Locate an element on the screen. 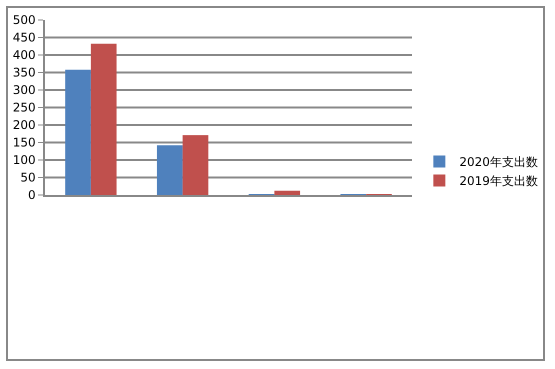 This screenshot has width=555, height=369. y-tick-label: 500 is located at coordinates (24, 20).